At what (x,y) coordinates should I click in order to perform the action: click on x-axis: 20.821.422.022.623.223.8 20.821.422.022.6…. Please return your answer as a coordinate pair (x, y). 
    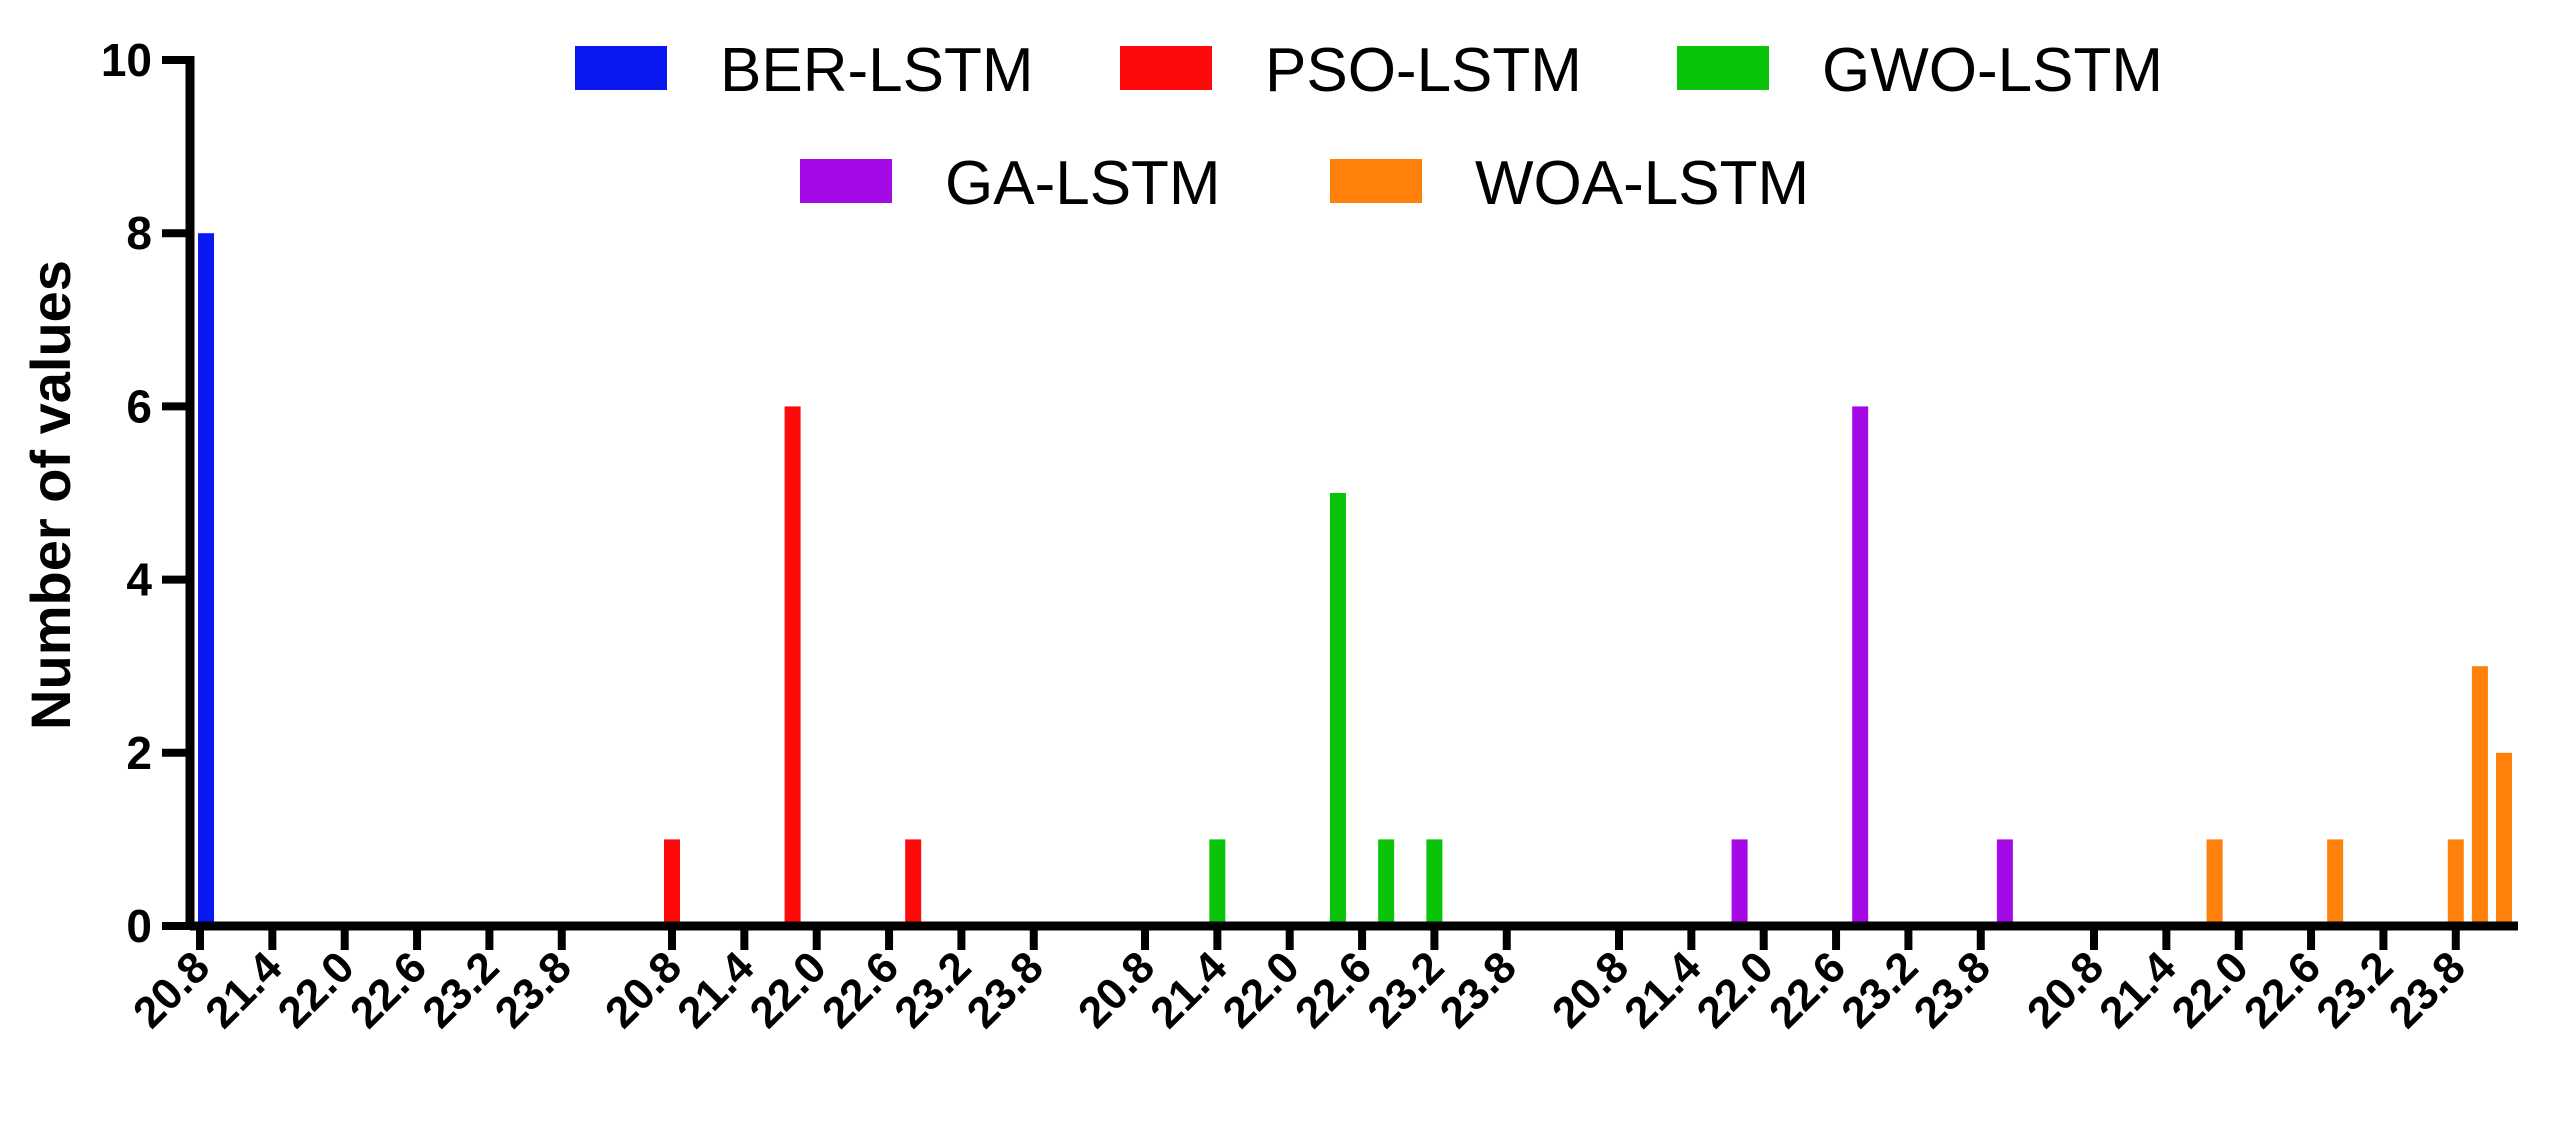
    Looking at the image, I should click on (1321, 979).